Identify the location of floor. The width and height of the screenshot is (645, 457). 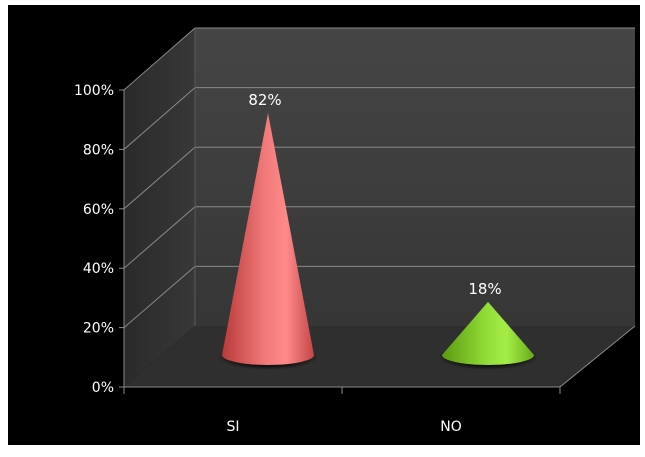
(379, 356).